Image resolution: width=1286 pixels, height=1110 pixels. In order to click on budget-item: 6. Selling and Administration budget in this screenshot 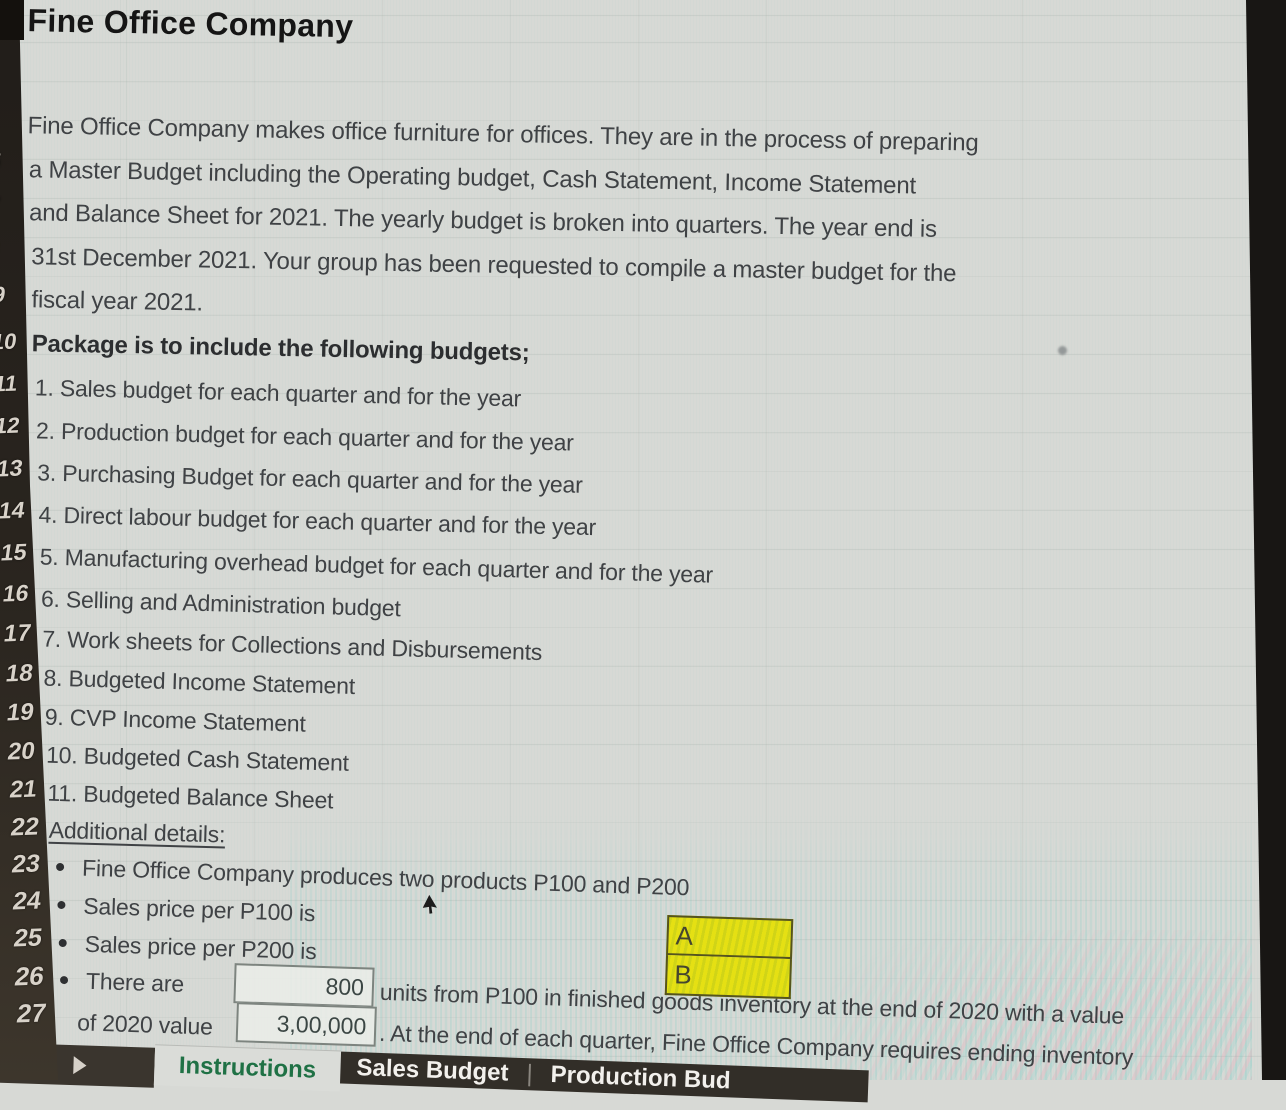, I will do `click(221, 604)`.